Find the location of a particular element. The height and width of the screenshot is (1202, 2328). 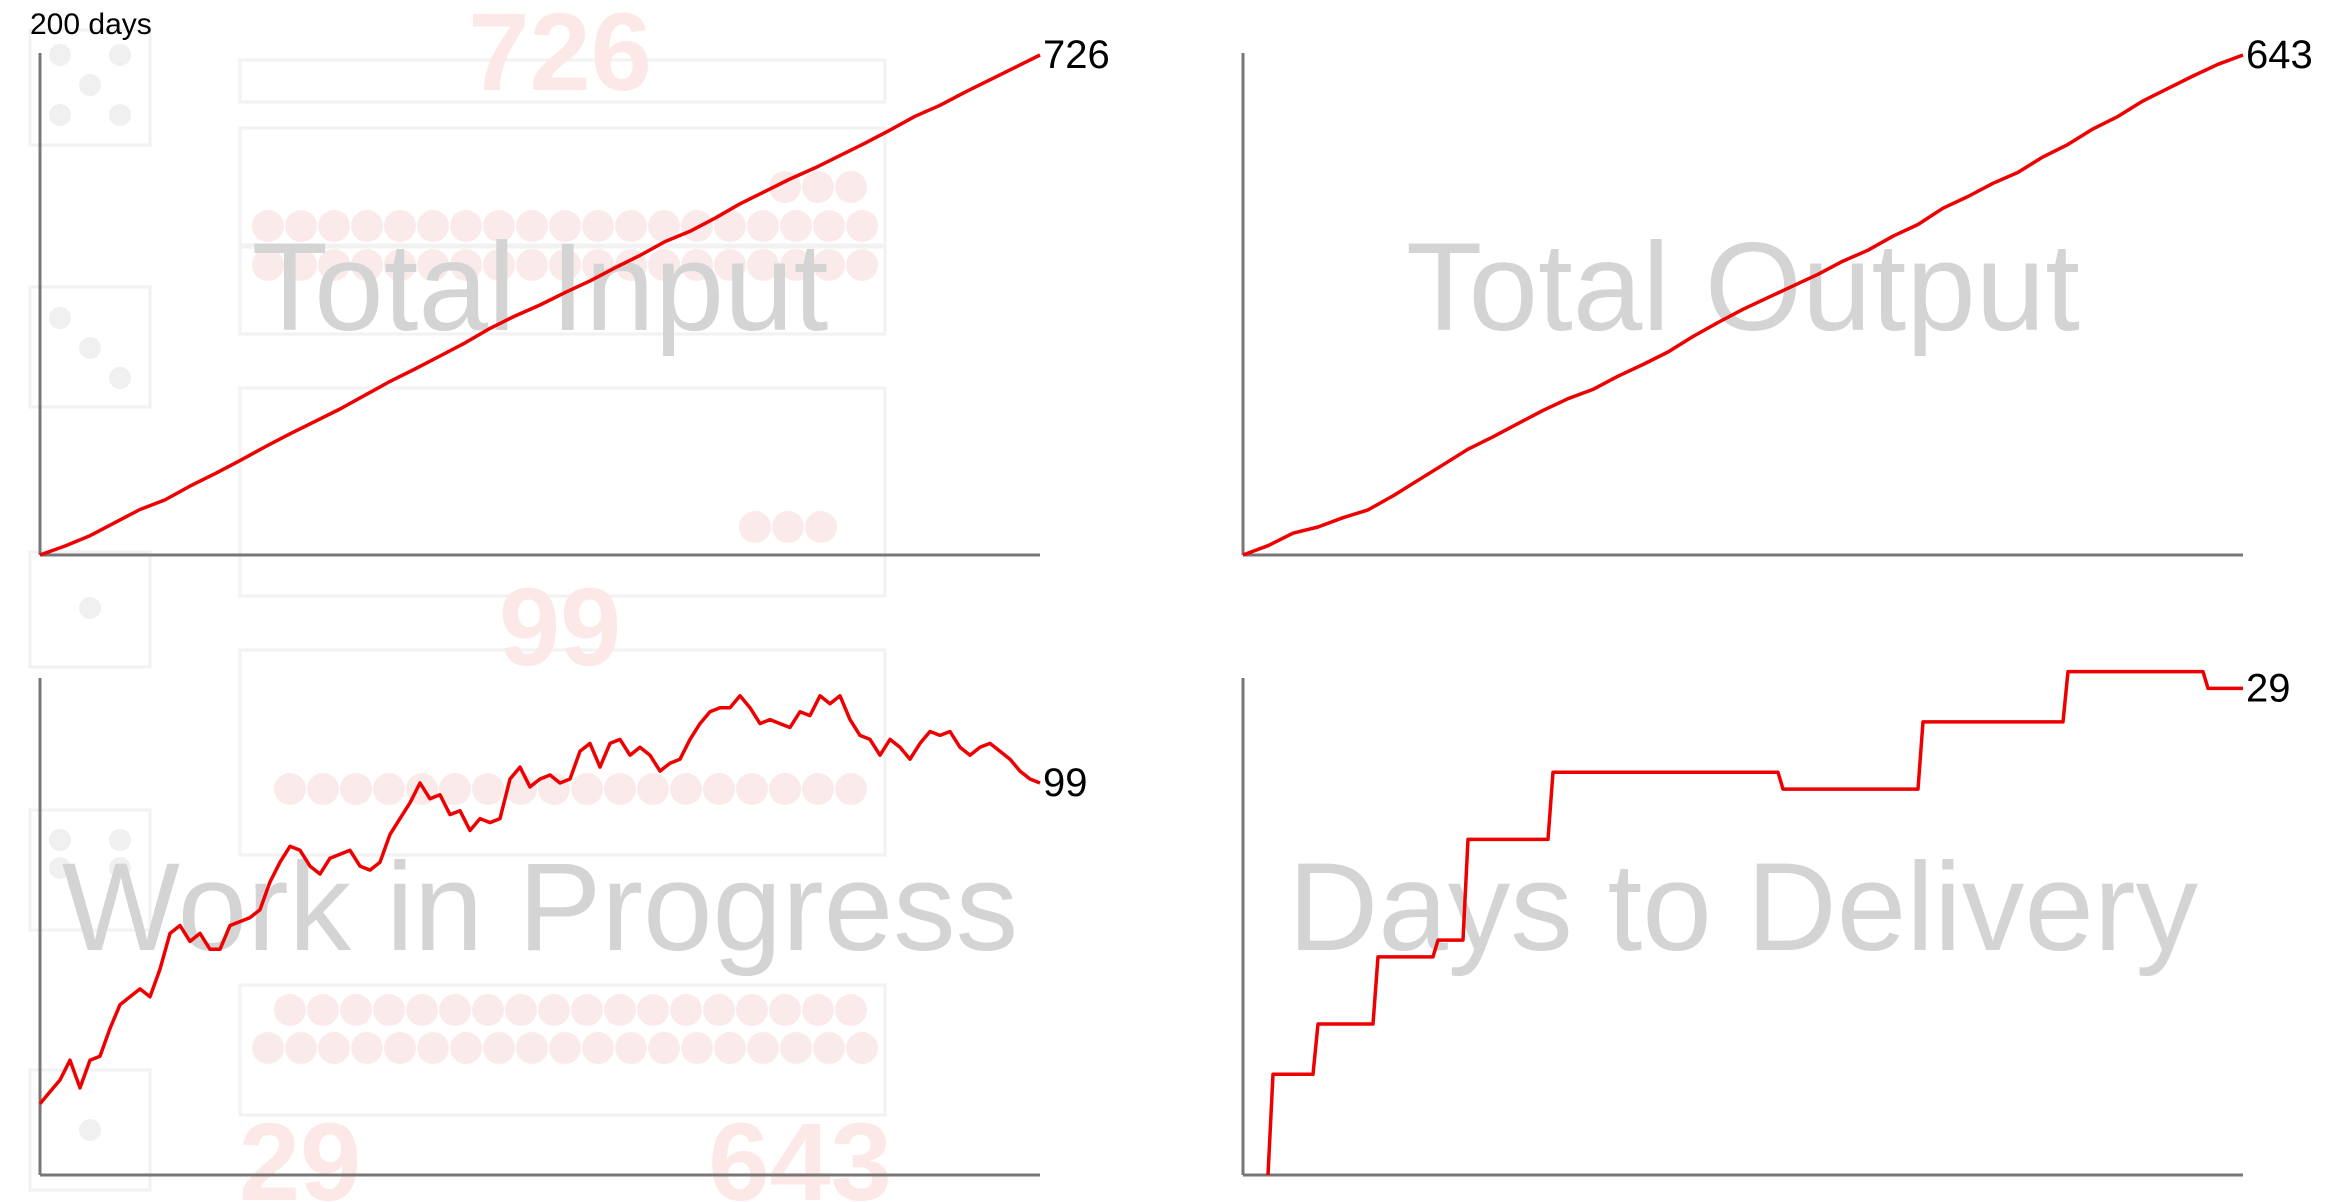

end-value-label: 643 is located at coordinates (2279, 55).